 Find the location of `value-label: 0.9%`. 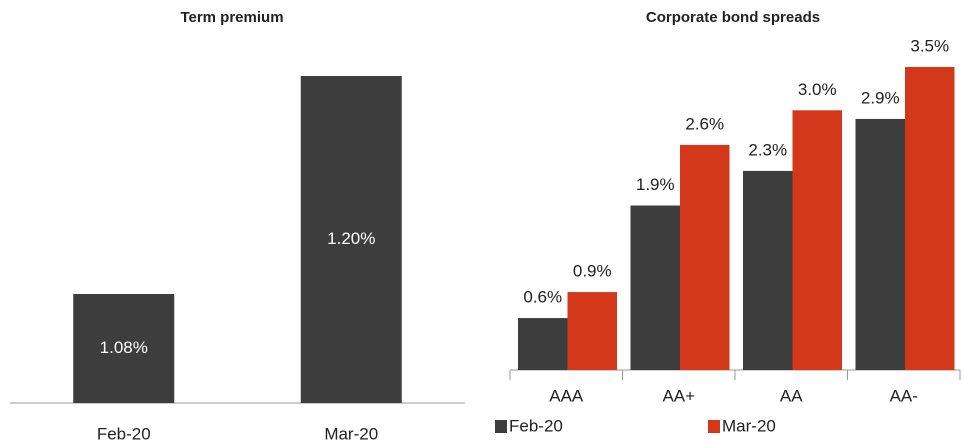

value-label: 0.9% is located at coordinates (592, 271).